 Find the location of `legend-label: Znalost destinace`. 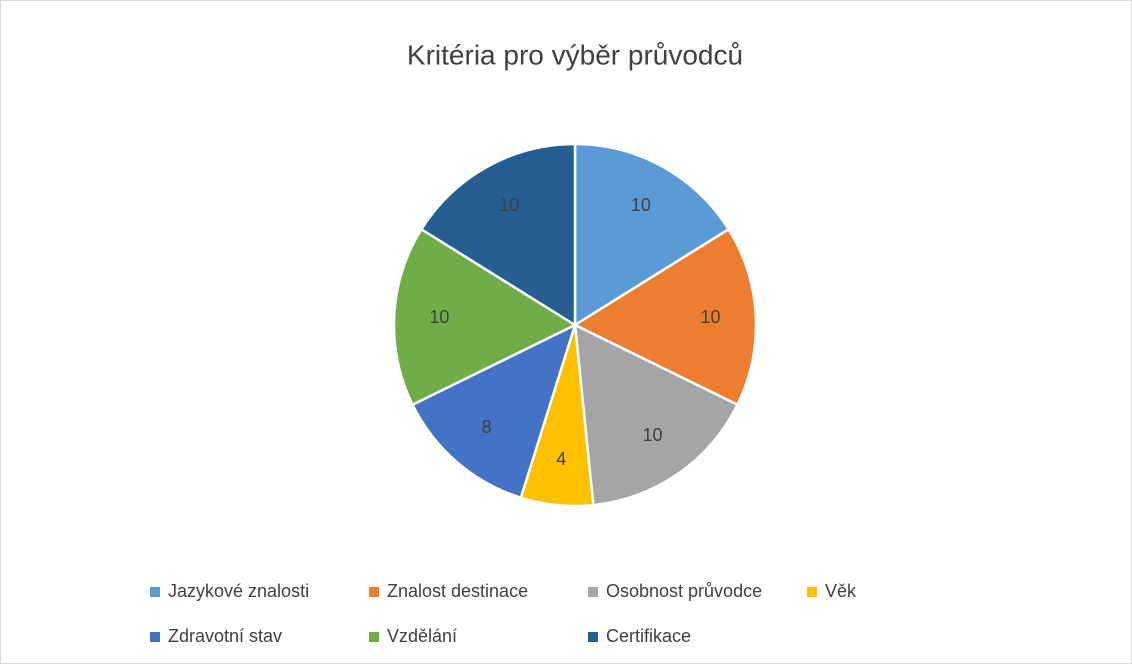

legend-label: Znalost destinace is located at coordinates (457, 591).